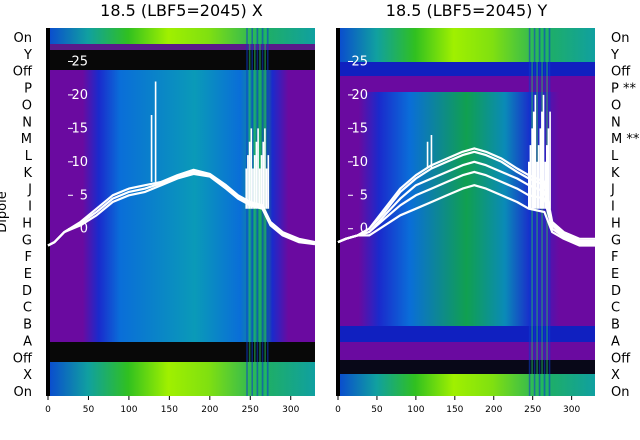 This screenshot has height=440, width=640. I want to click on y-tick-label: 0, so click(364, 229).